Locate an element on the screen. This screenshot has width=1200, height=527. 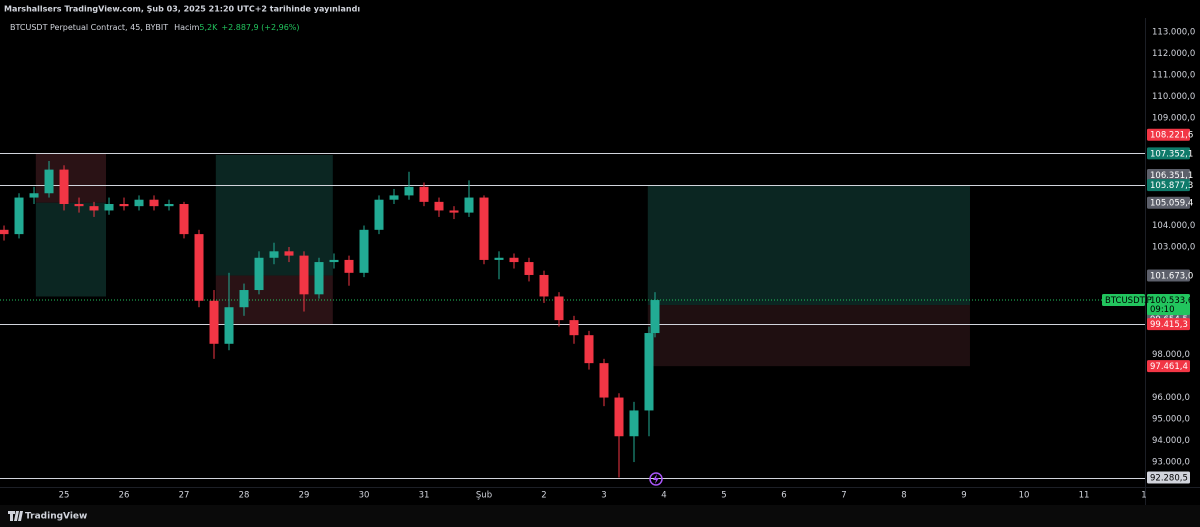
x-tick-label: 2 is located at coordinates (543, 496).